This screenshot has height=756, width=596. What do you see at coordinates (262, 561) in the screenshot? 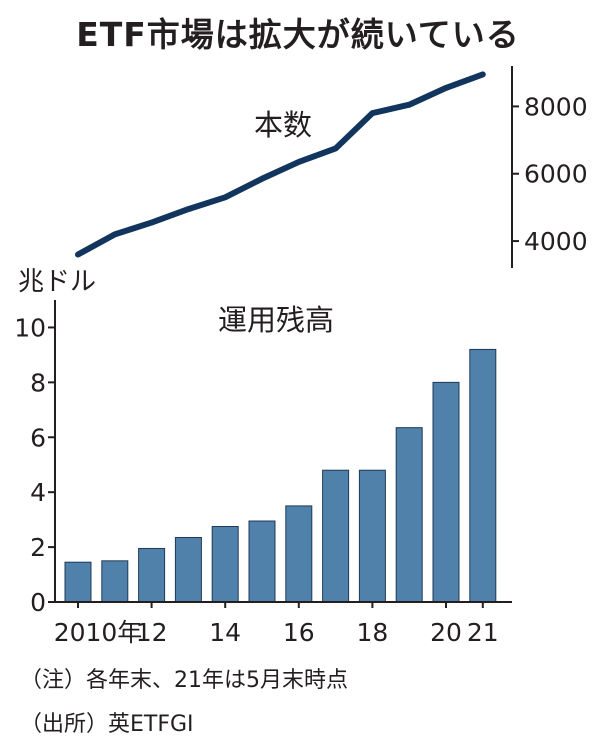
I see `bar-2015` at bounding box center [262, 561].